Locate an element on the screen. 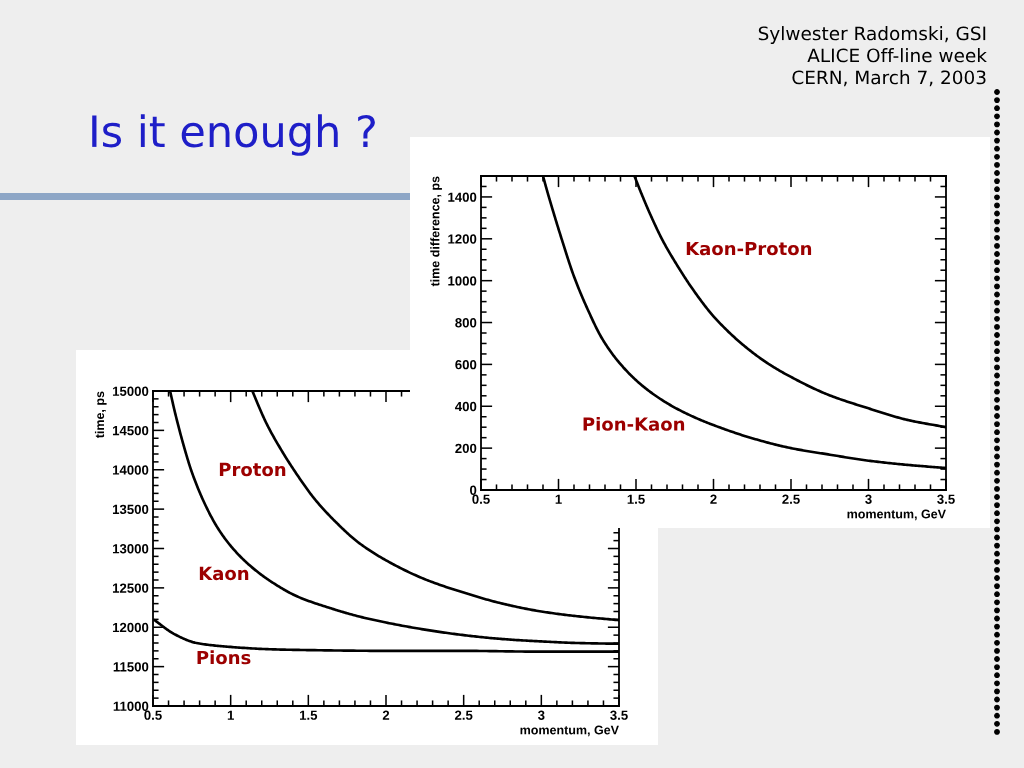 The height and width of the screenshot is (768, 1024). series-label: Kaon-Proton is located at coordinates (749, 248).